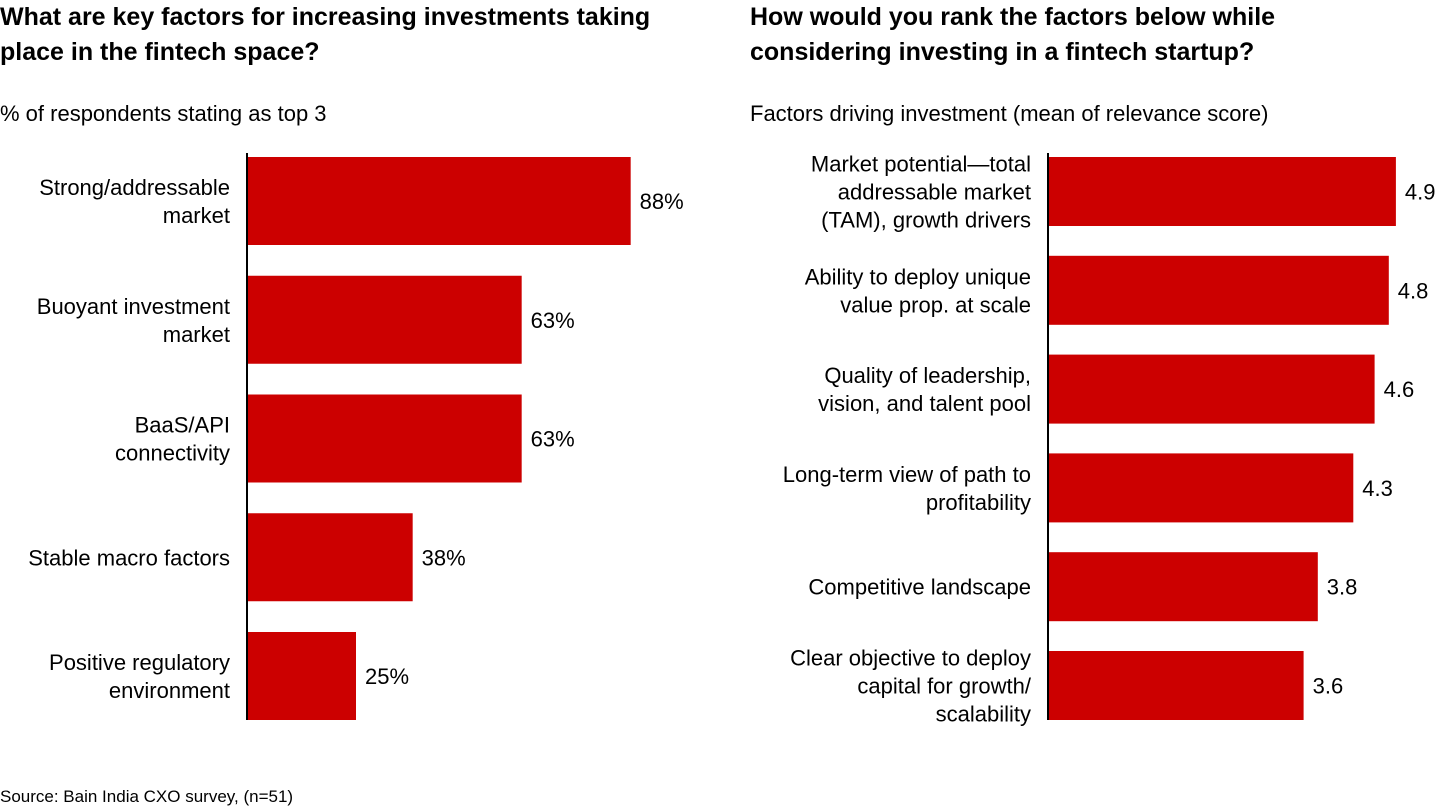 This screenshot has width=1440, height=810. What do you see at coordinates (978, 502) in the screenshot?
I see `category-label-3-line-1: profitability` at bounding box center [978, 502].